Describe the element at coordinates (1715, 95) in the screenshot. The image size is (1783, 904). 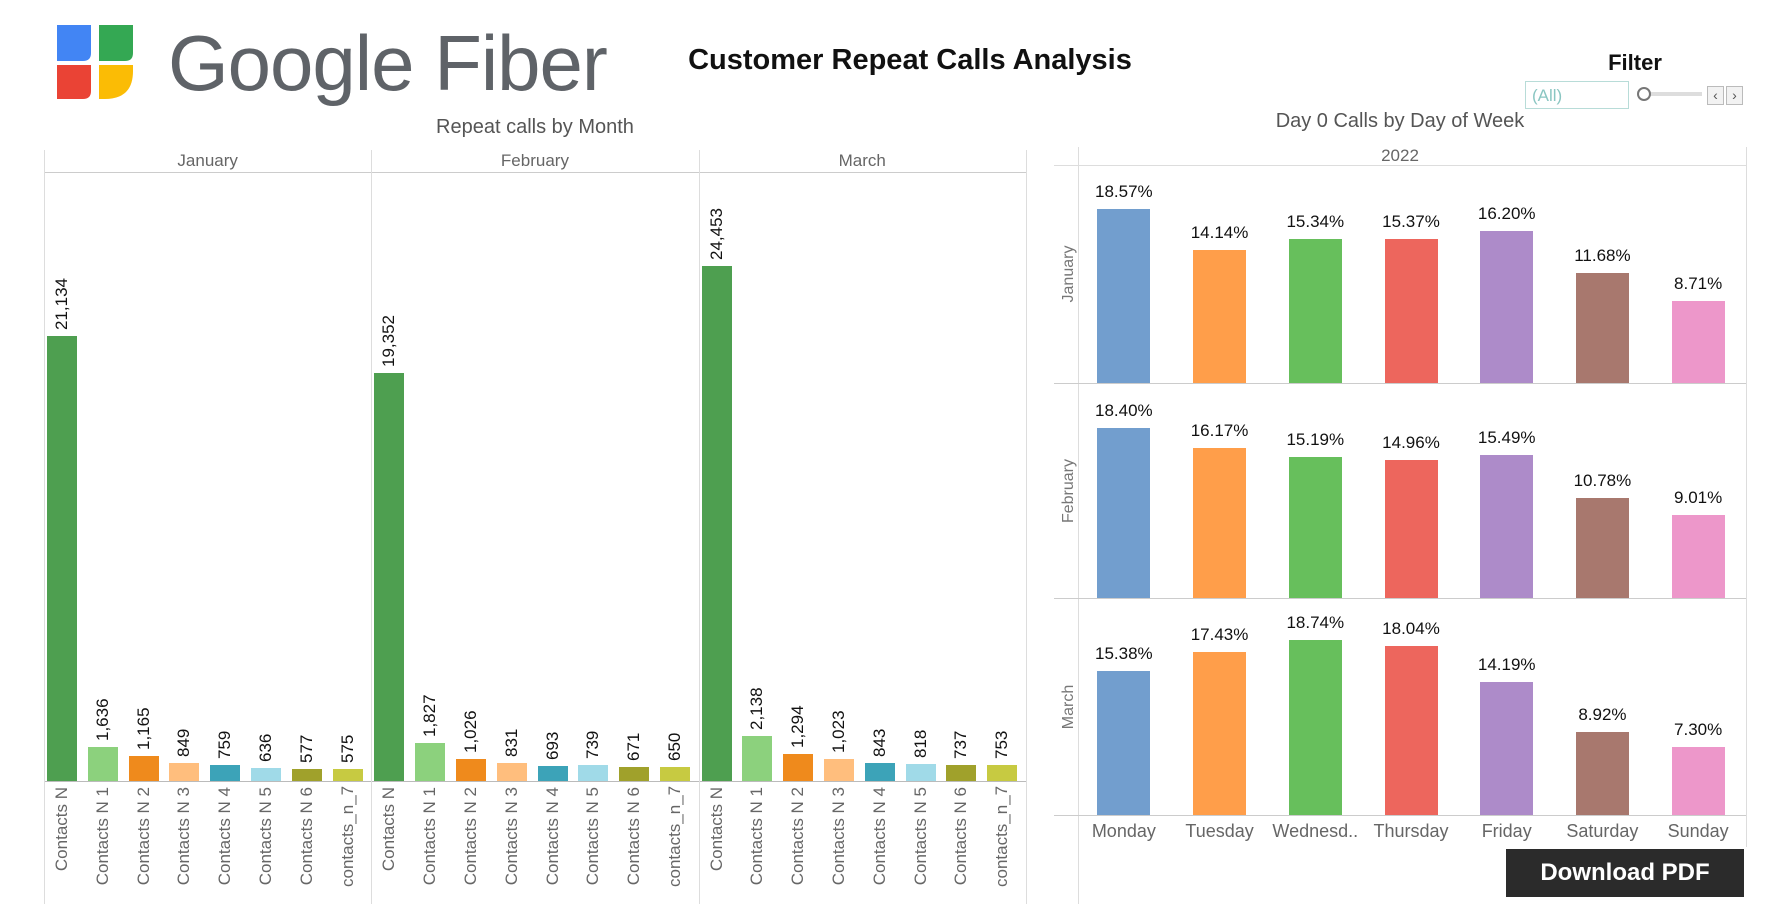
I see `chevron-left-icon: ‹` at that location.